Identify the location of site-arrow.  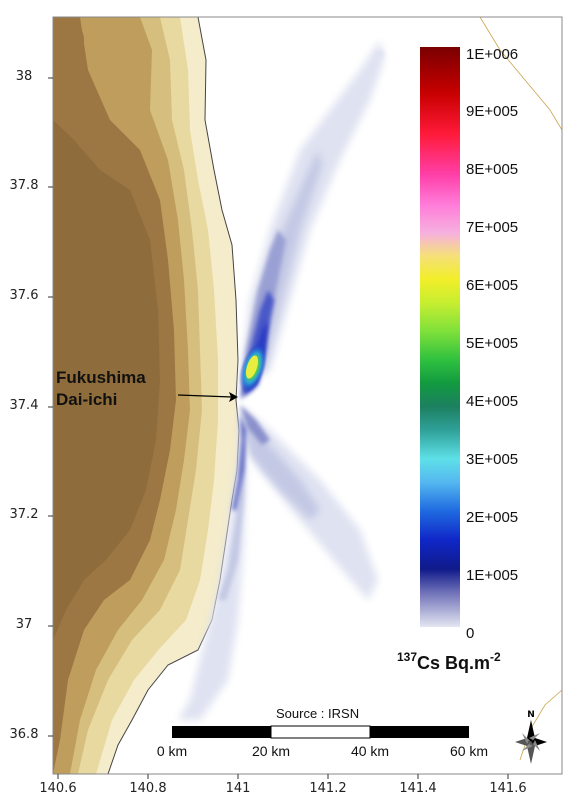
(207, 397).